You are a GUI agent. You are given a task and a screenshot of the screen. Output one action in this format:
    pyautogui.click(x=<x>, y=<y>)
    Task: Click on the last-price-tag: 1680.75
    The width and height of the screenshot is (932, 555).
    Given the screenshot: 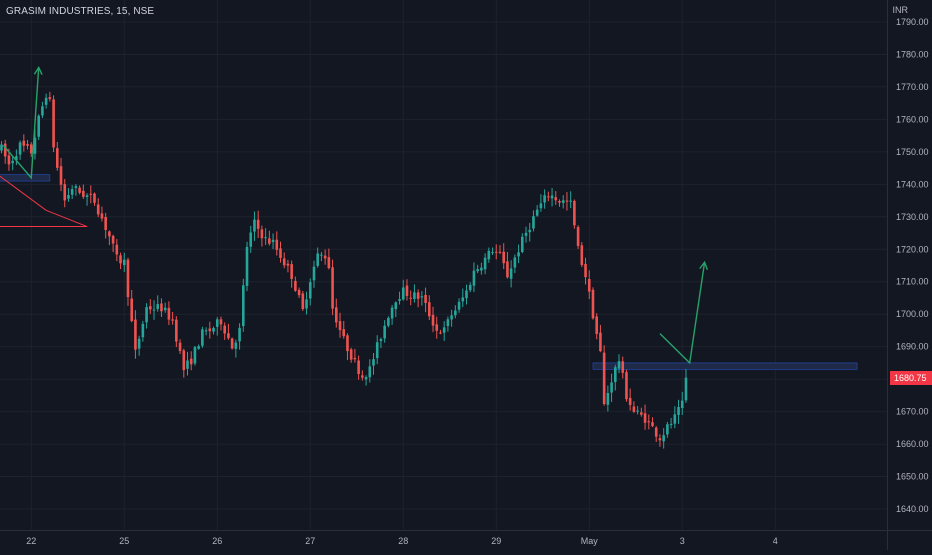 What is the action you would take?
    pyautogui.click(x=911, y=378)
    